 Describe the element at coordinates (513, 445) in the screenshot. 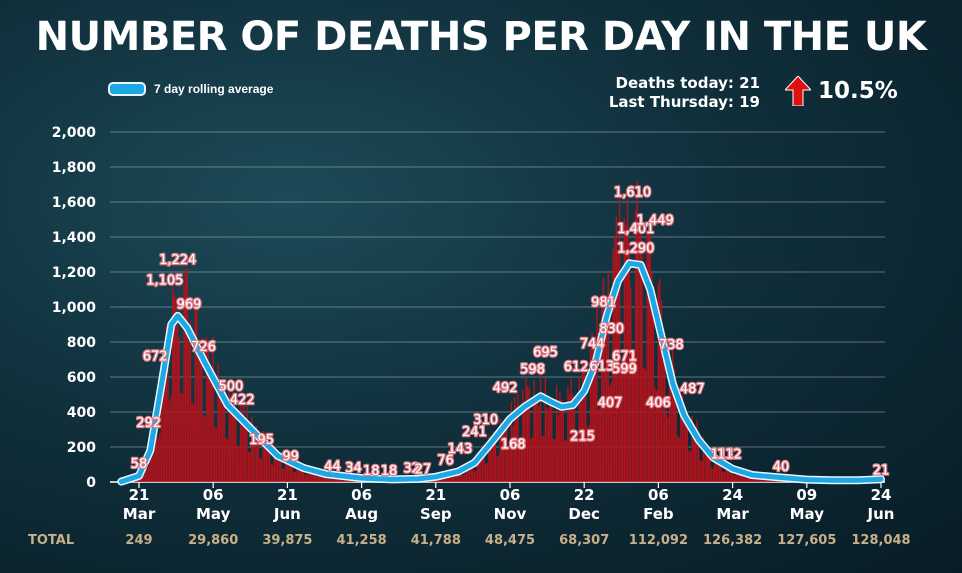

I see `data-label: 168` at that location.